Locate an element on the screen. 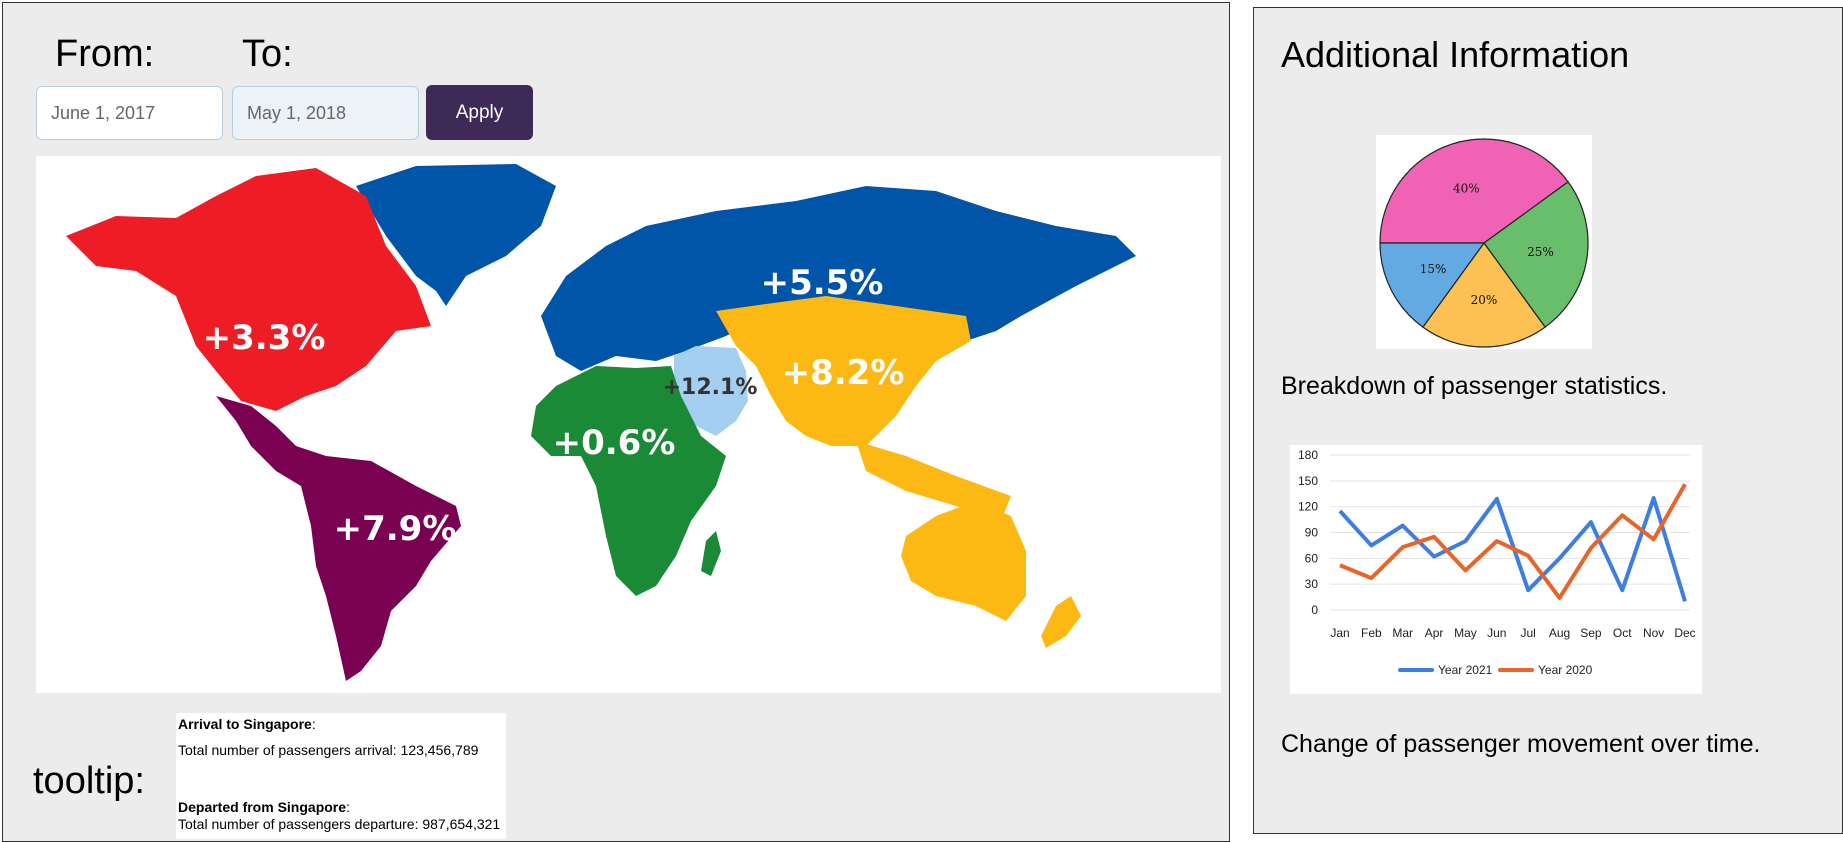 The width and height of the screenshot is (1843, 842). apply-button: Apply is located at coordinates (479, 112).